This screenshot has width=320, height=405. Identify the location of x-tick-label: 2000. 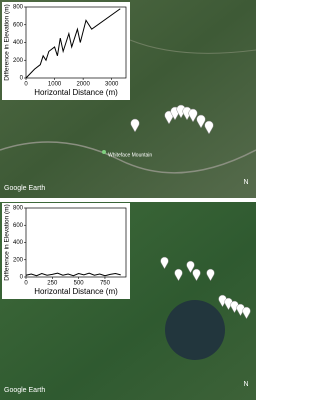
(83, 85).